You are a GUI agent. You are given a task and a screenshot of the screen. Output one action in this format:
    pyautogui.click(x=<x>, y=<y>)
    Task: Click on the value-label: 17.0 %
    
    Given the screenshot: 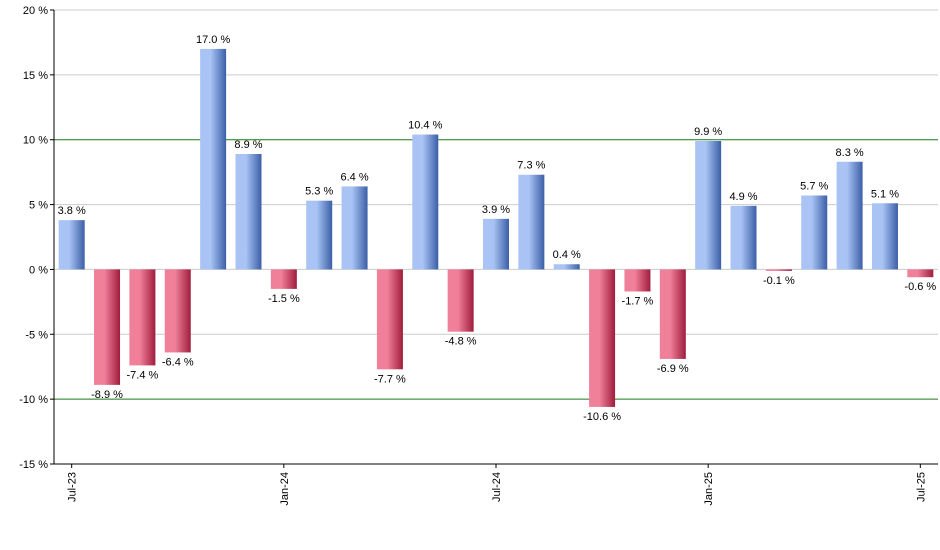 What is the action you would take?
    pyautogui.click(x=213, y=40)
    